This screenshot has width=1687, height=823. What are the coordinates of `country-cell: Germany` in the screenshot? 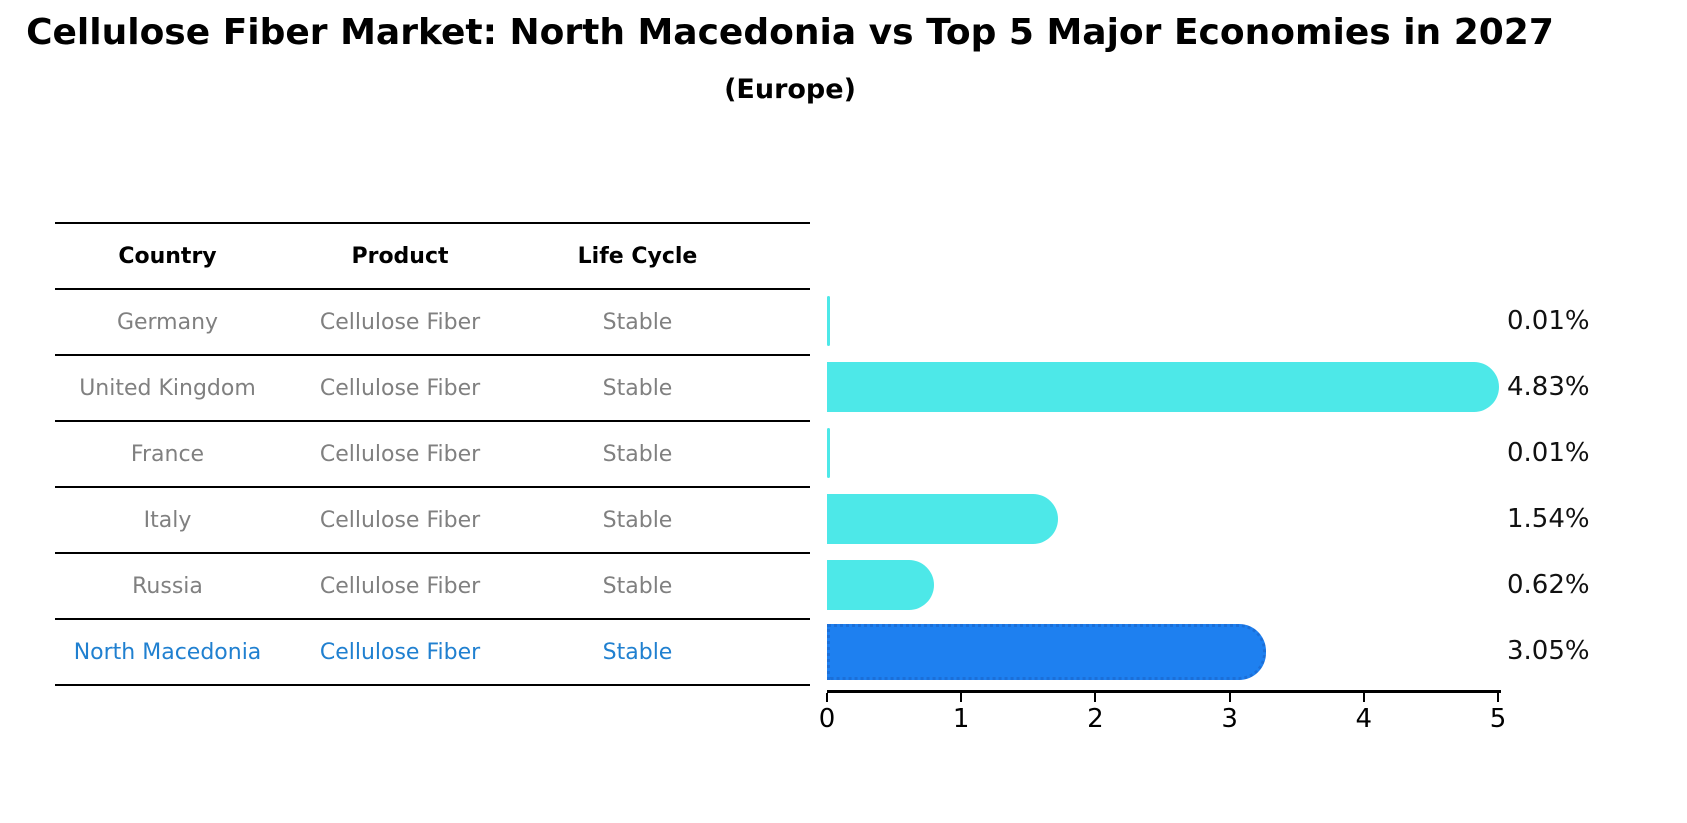 It's located at (167, 322).